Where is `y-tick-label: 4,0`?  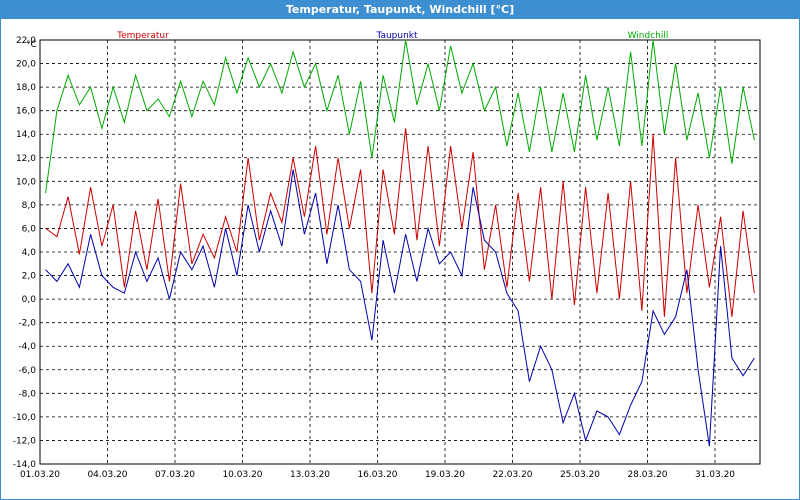
y-tick-label: 4,0 is located at coordinates (29, 253).